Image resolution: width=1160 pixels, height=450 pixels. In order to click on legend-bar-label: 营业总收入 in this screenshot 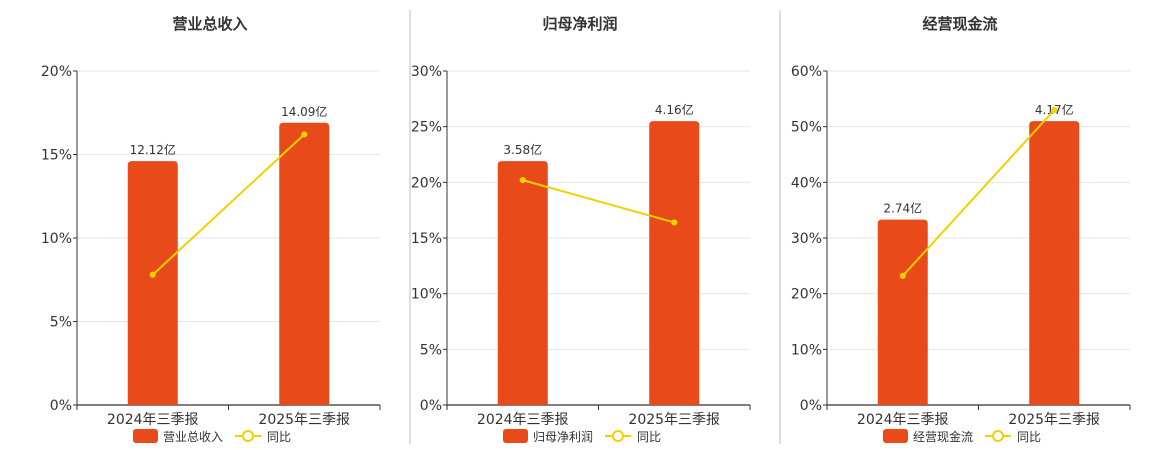, I will do `click(193, 437)`.